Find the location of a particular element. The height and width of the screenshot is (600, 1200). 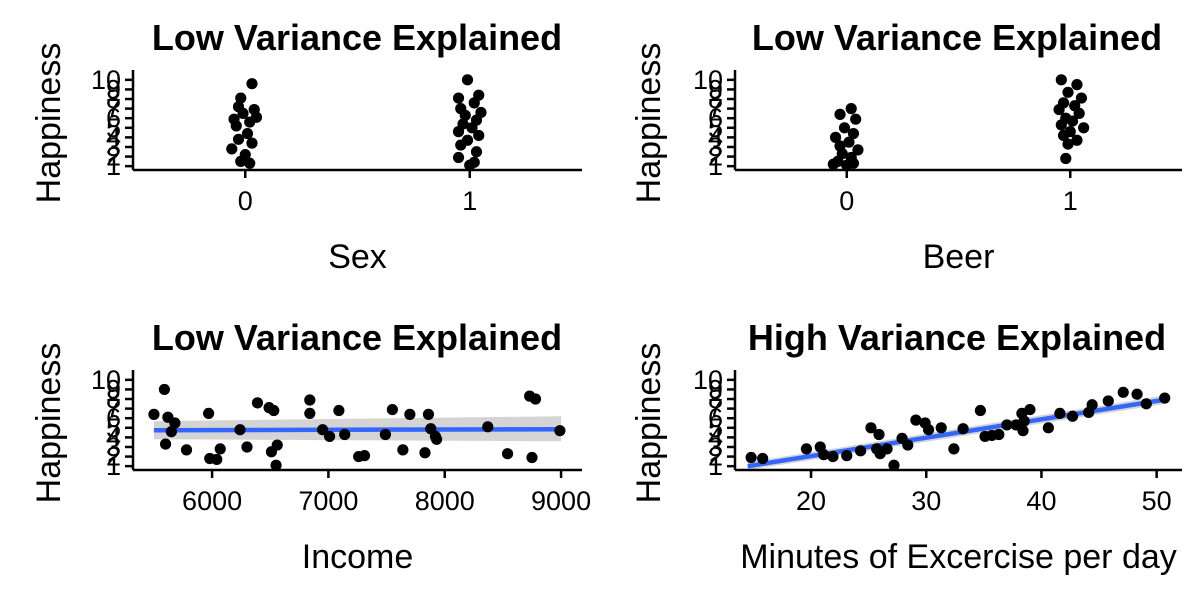

regression-line is located at coordinates (957, 433).